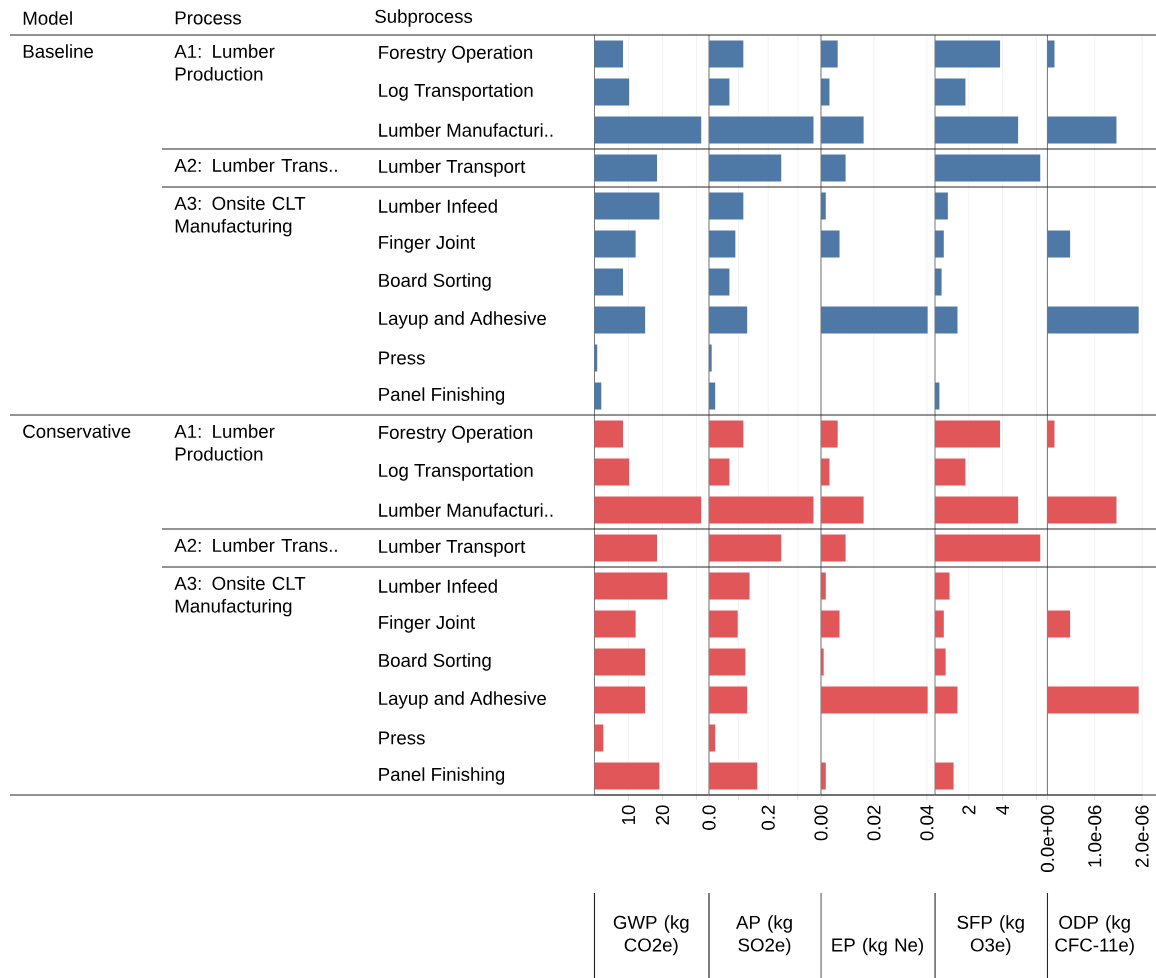 The image size is (1156, 978). I want to click on x-tick-label: 20, so click(662, 815).